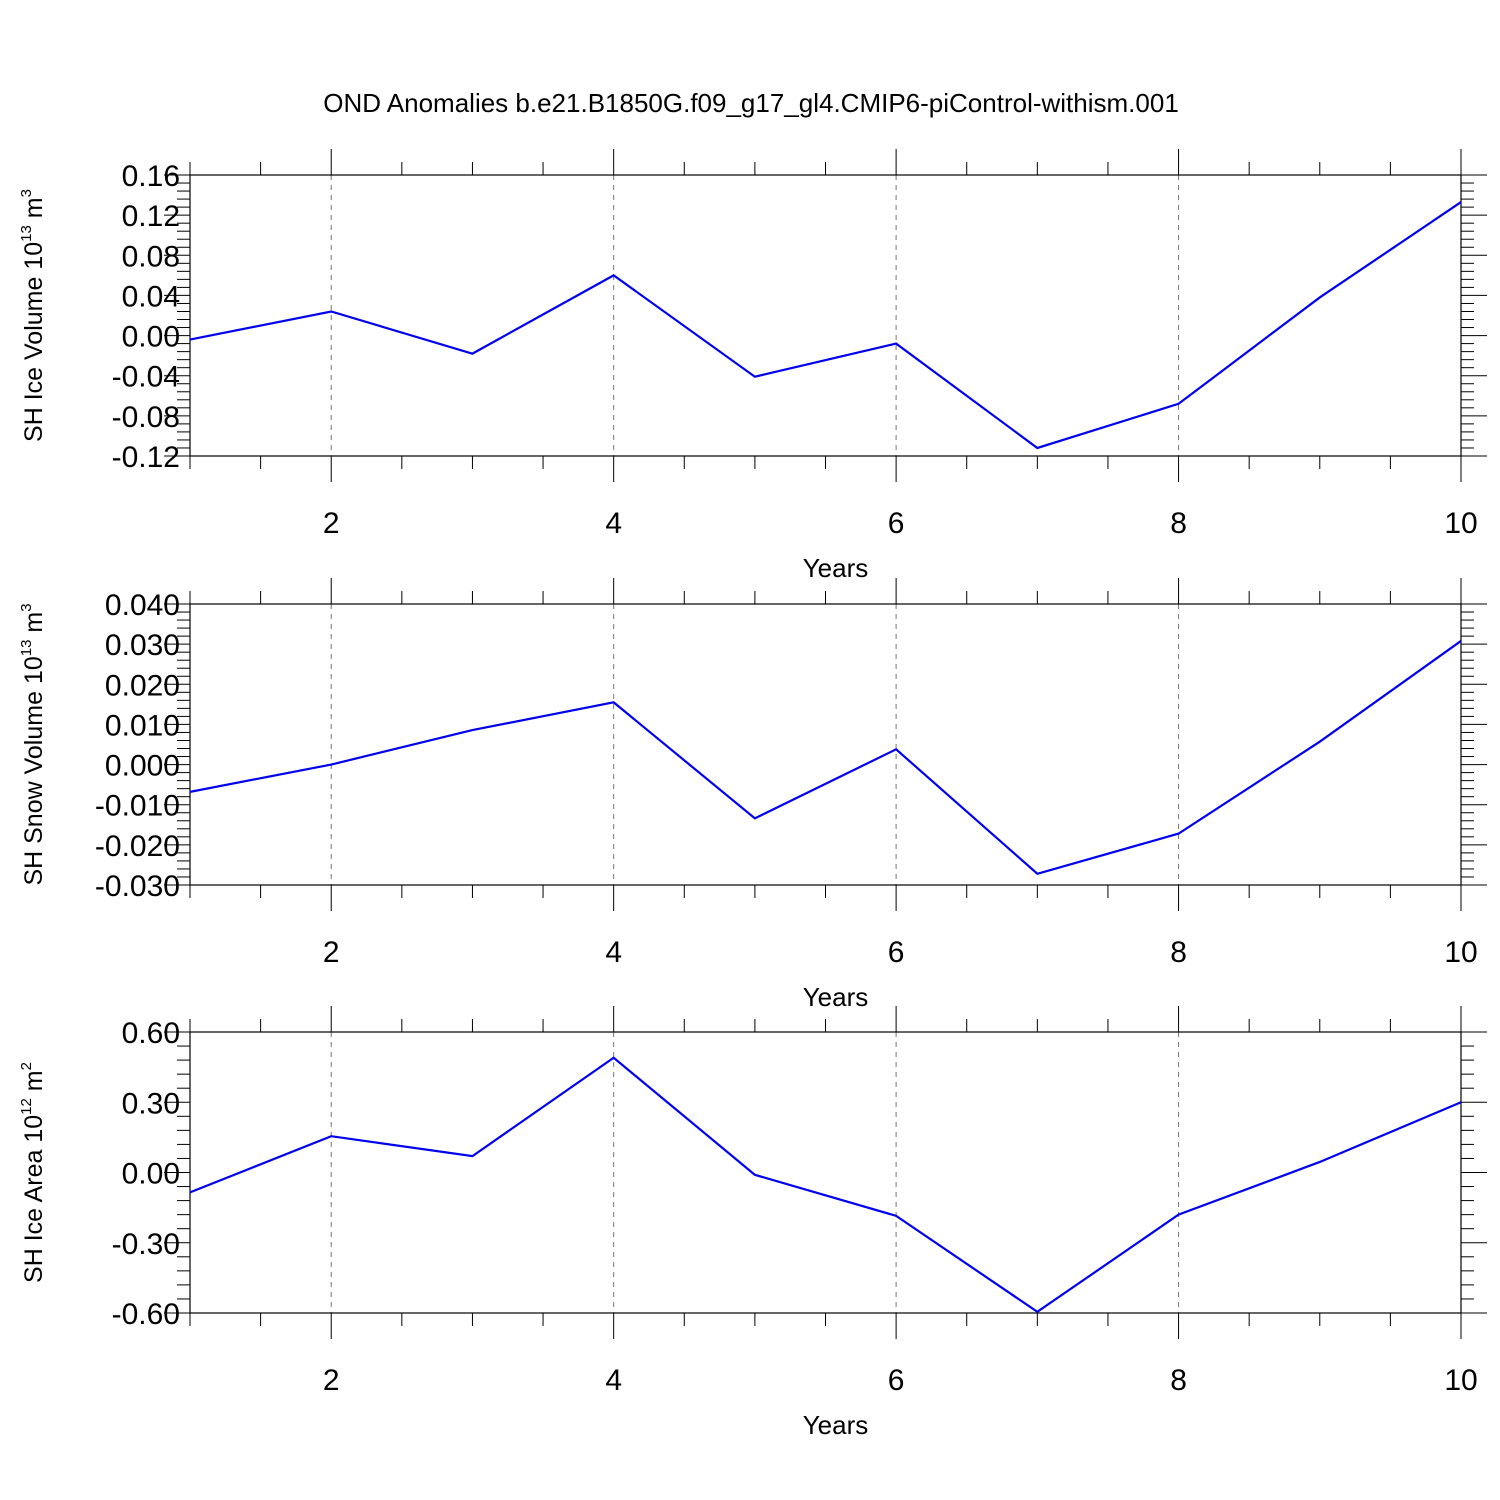 The image size is (1500, 1500). I want to click on y-tick-label: 0.30, so click(151, 1103).